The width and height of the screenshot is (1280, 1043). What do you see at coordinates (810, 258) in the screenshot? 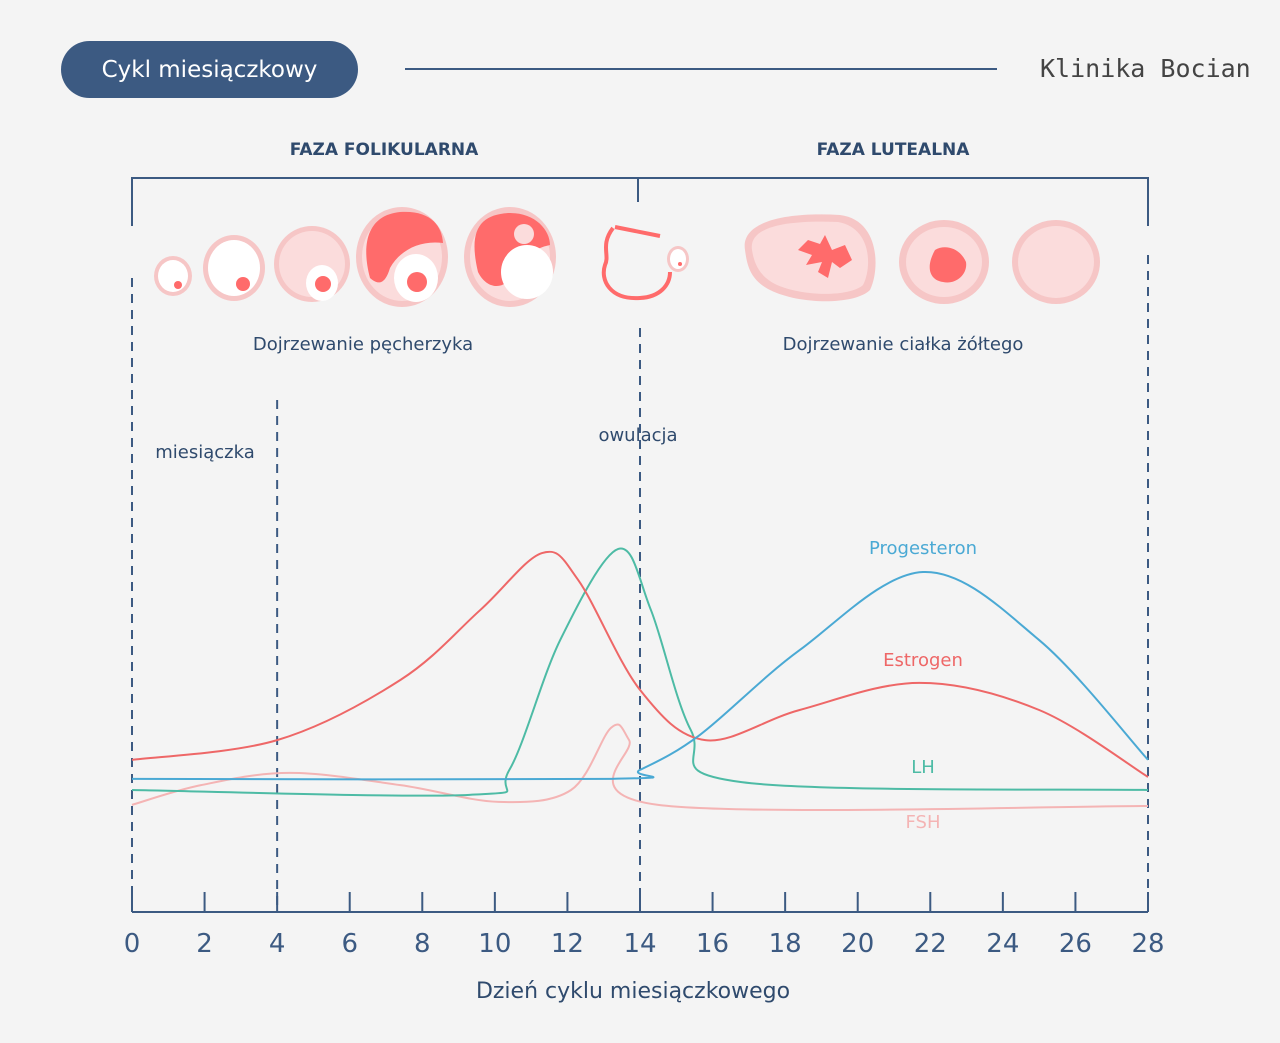
I see `corpus-luteum-early` at bounding box center [810, 258].